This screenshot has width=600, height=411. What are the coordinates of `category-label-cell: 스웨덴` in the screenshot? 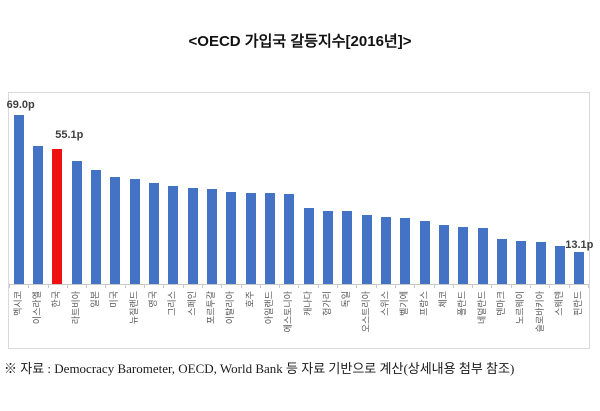 It's located at (559, 318).